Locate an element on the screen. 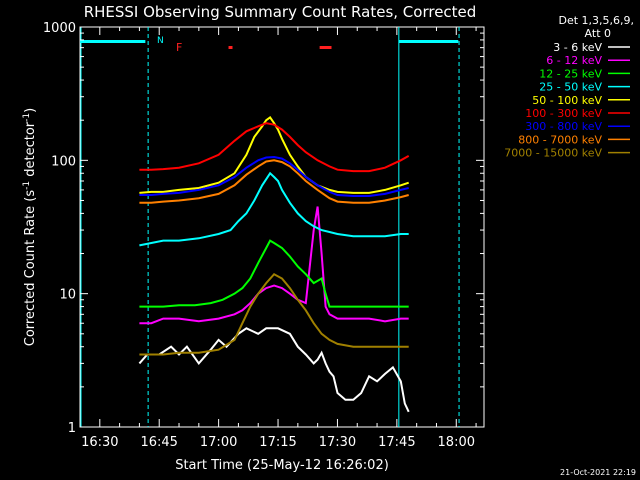 Image resolution: width=640 pixels, height=480 pixels. y-tick-label: 1 is located at coordinates (72, 428).